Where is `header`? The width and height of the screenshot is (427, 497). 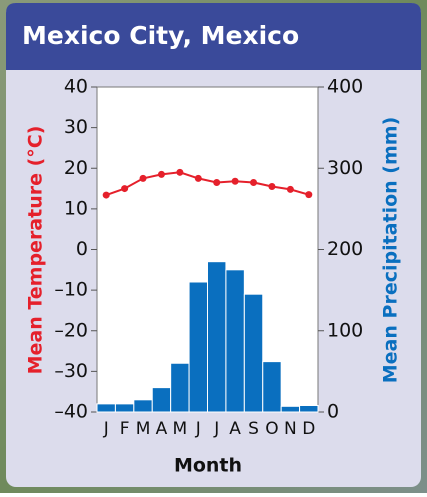 header is located at coordinates (213, 36).